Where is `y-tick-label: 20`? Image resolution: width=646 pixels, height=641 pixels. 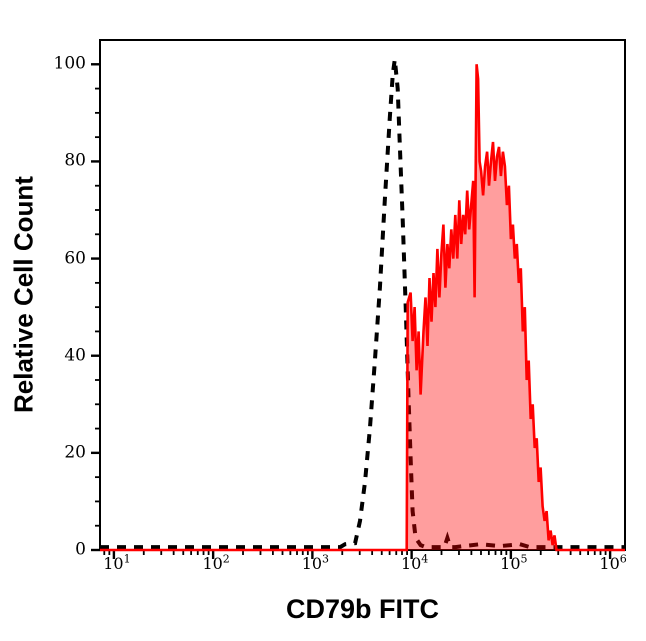 y-tick-label: 20 is located at coordinates (75, 452).